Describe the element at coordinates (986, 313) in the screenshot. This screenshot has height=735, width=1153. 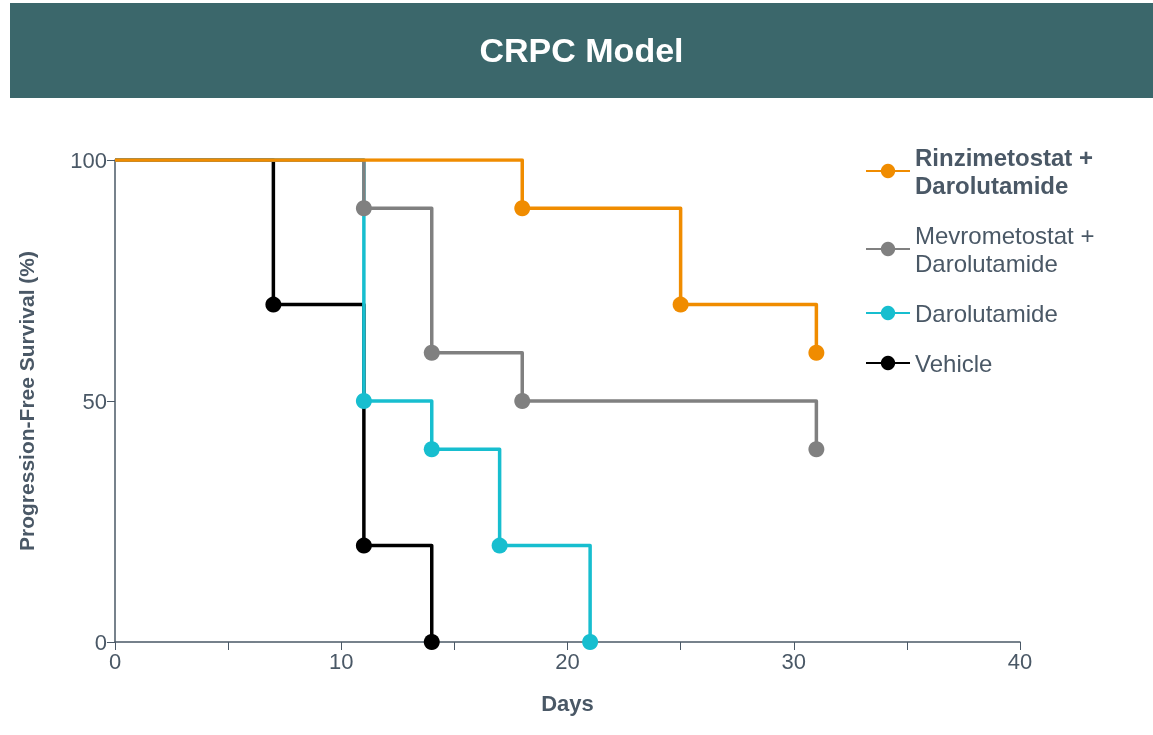
I see `legend-label: Darolutamide` at that location.